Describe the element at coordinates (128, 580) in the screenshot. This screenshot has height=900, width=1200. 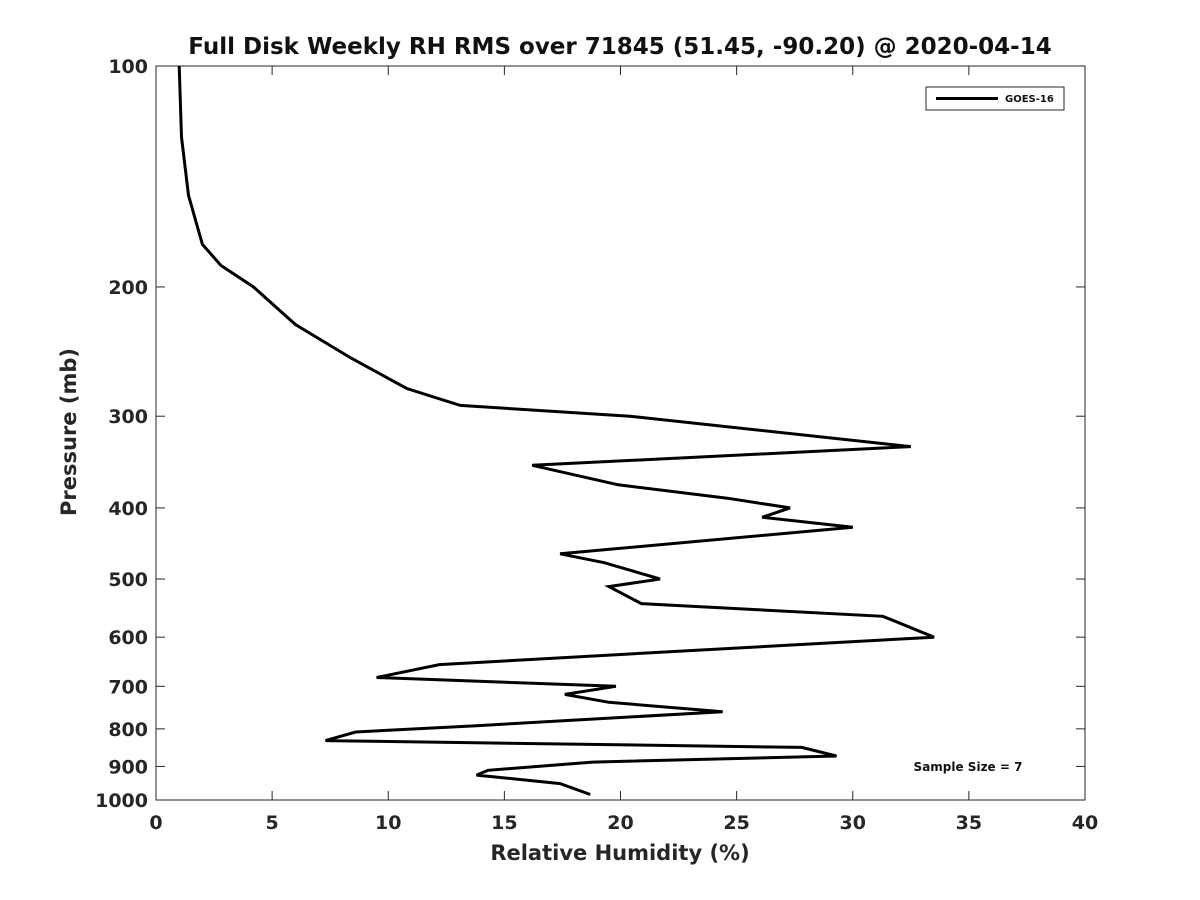
I see `y-tick-label: 500` at that location.